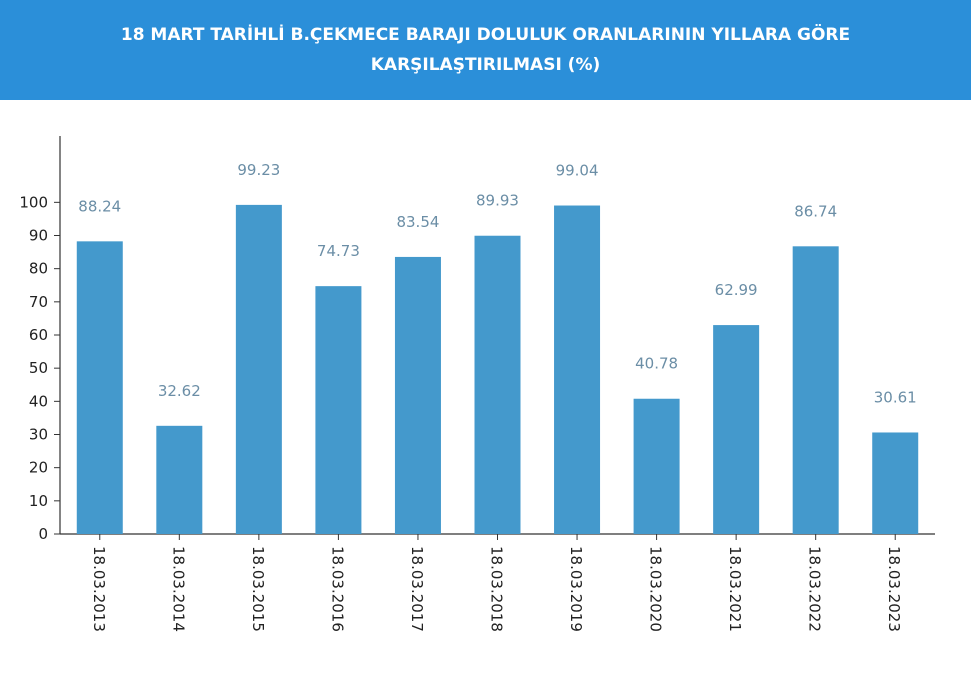  Describe the element at coordinates (38, 269) in the screenshot. I see `y-tick-label: 80` at that location.